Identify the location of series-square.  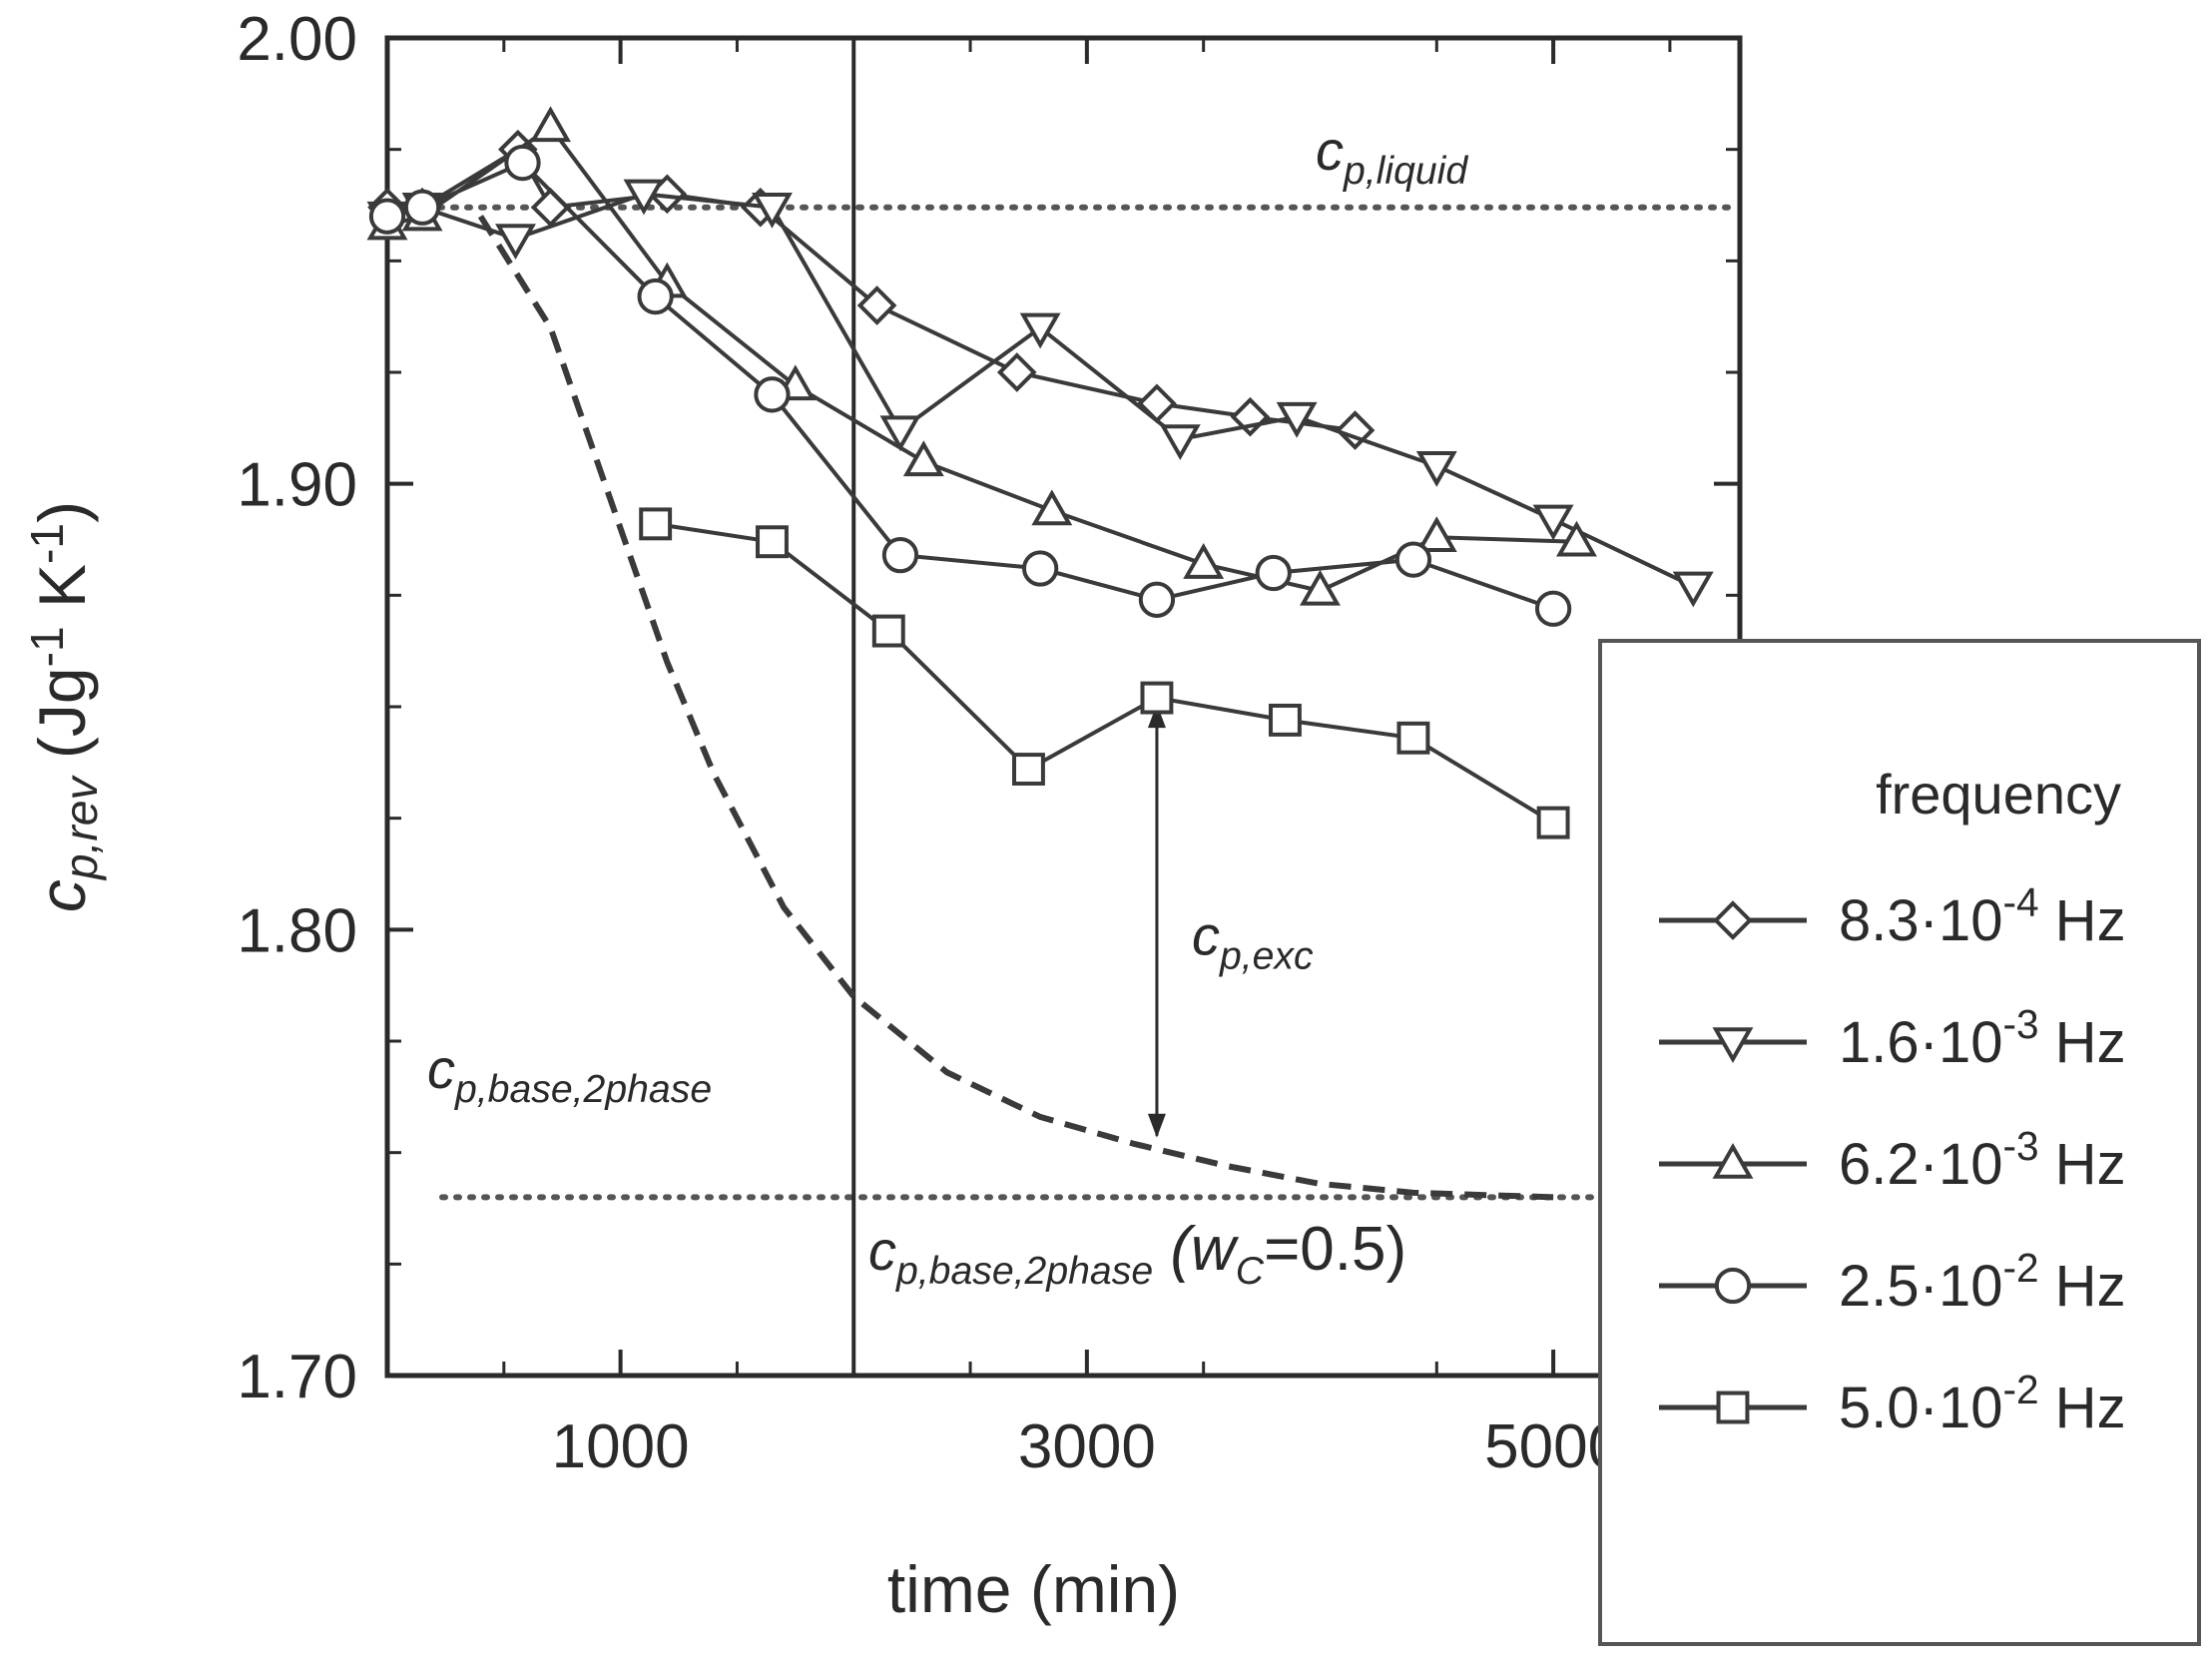
(1104, 673).